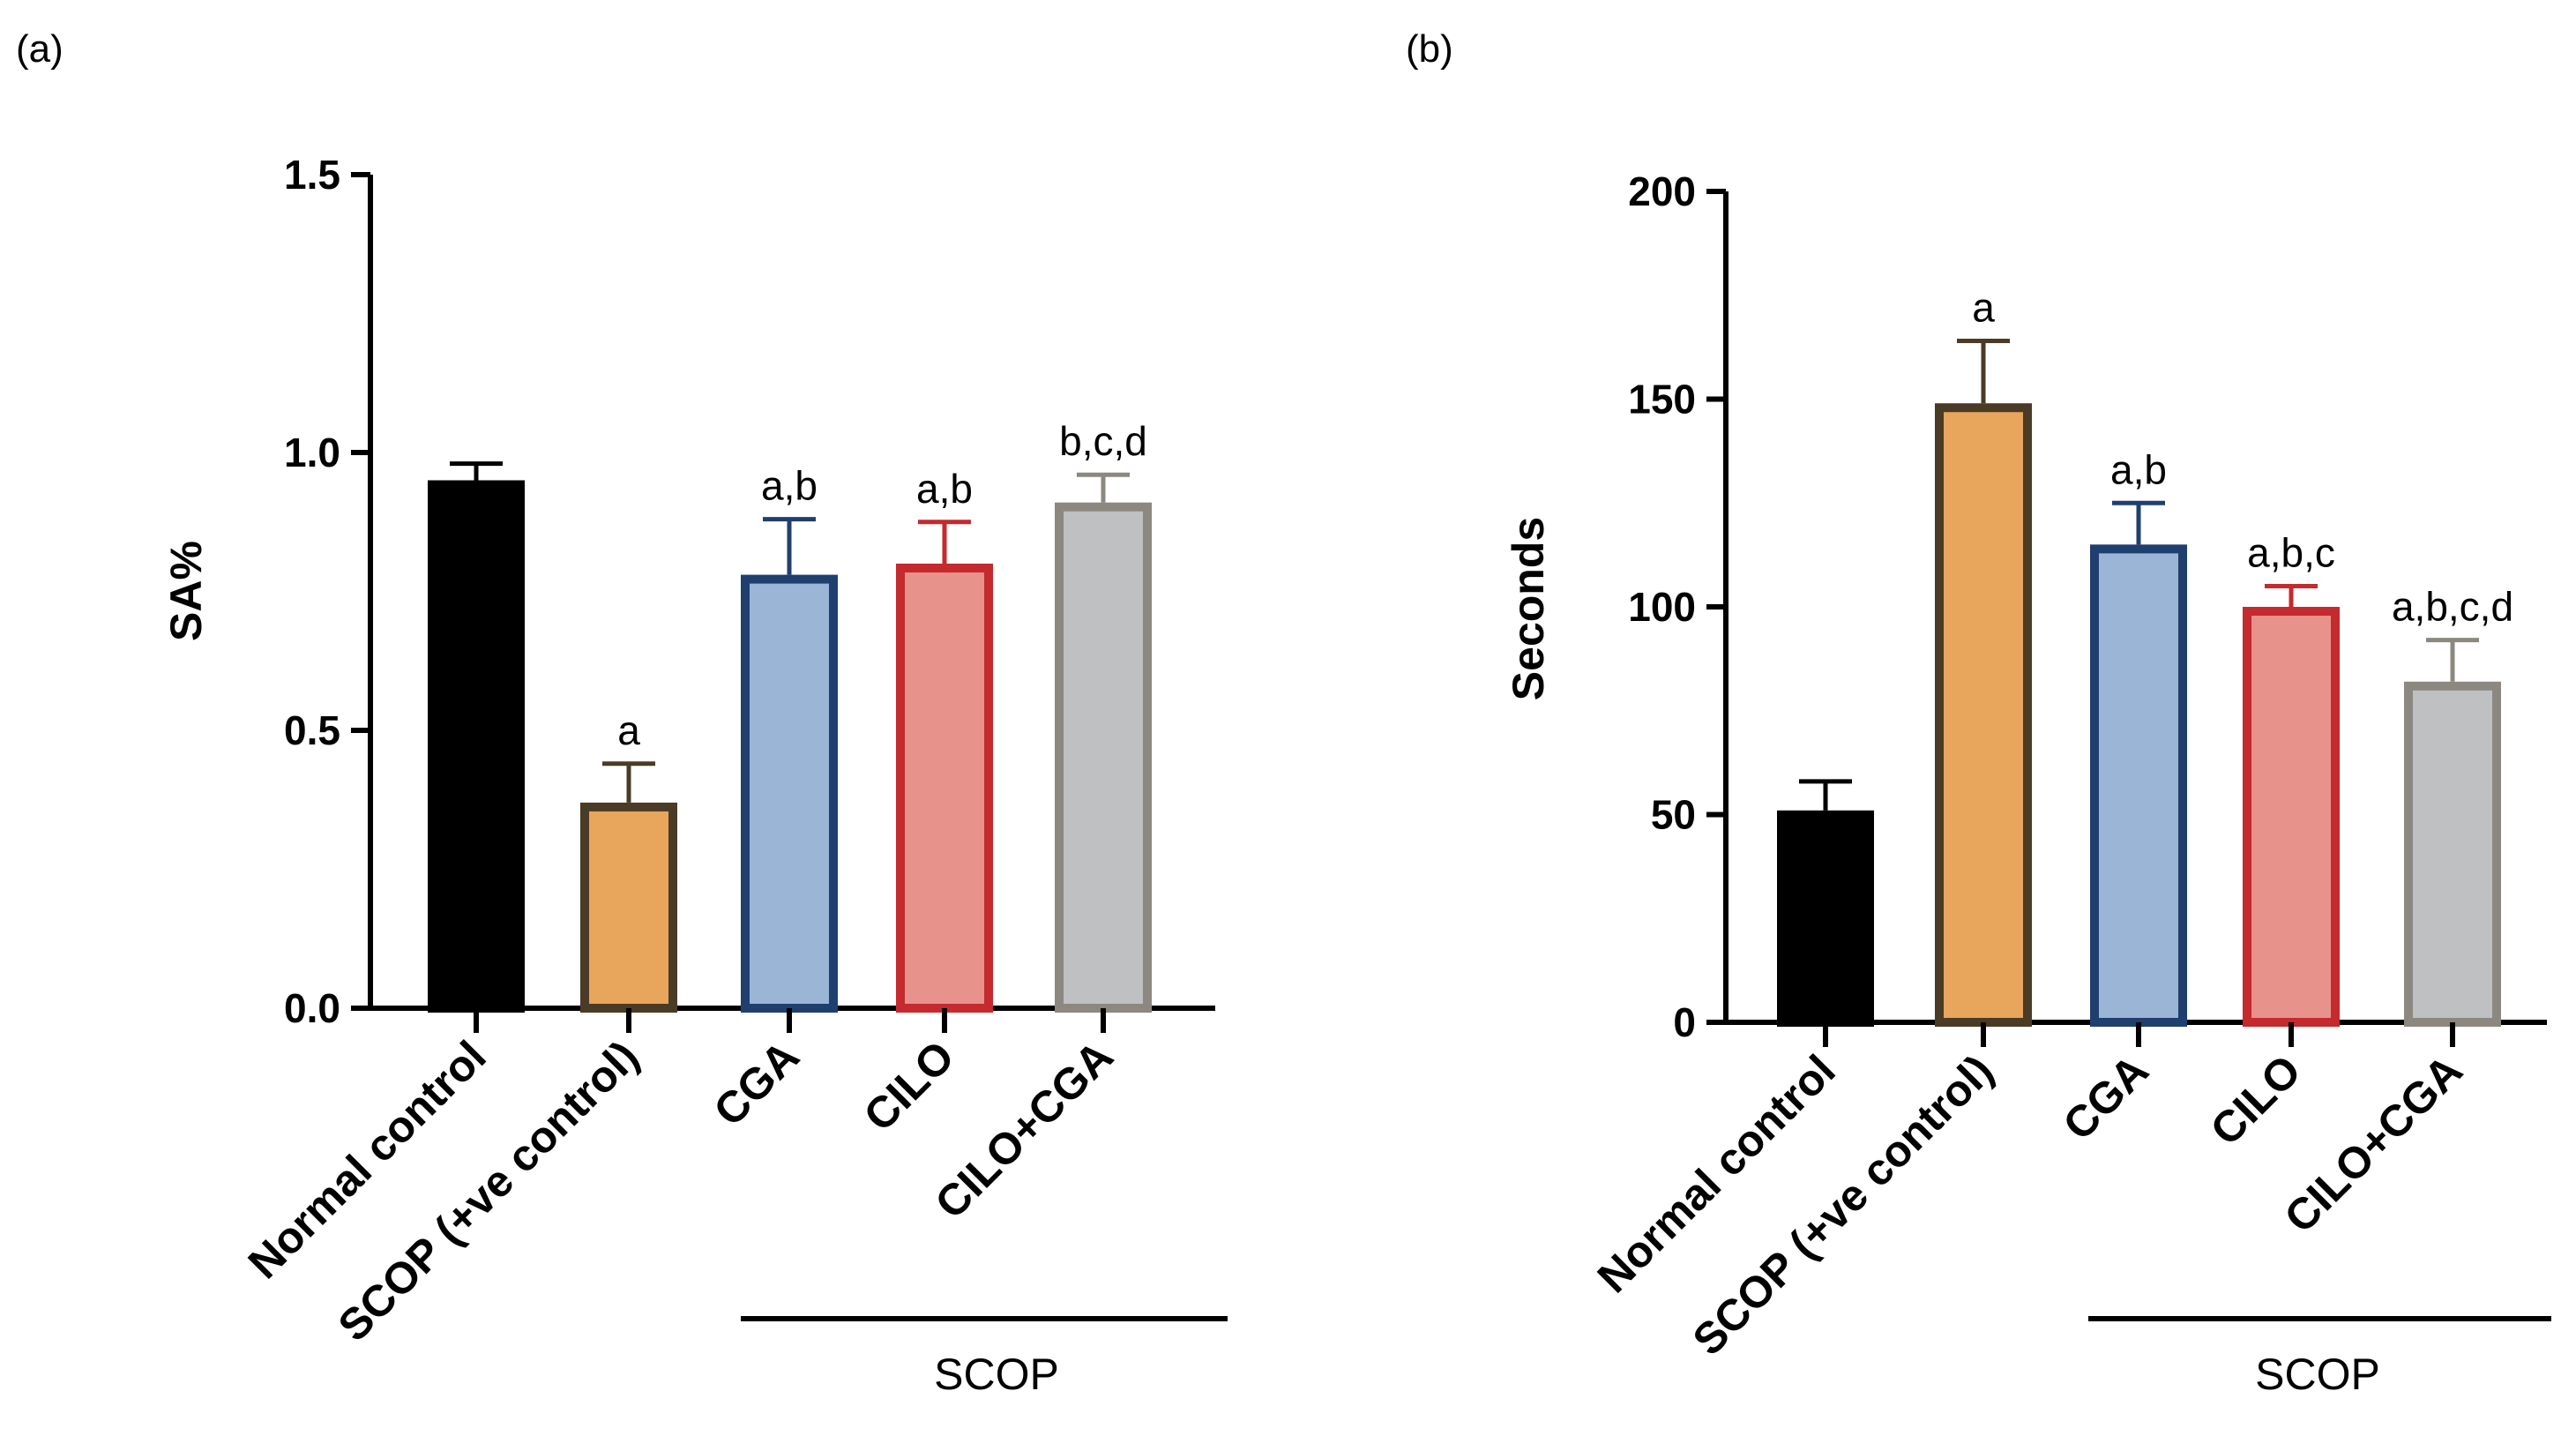 This screenshot has height=1451, width=2576. Describe the element at coordinates (1662, 191) in the screenshot. I see `y-tick-label: 200` at that location.